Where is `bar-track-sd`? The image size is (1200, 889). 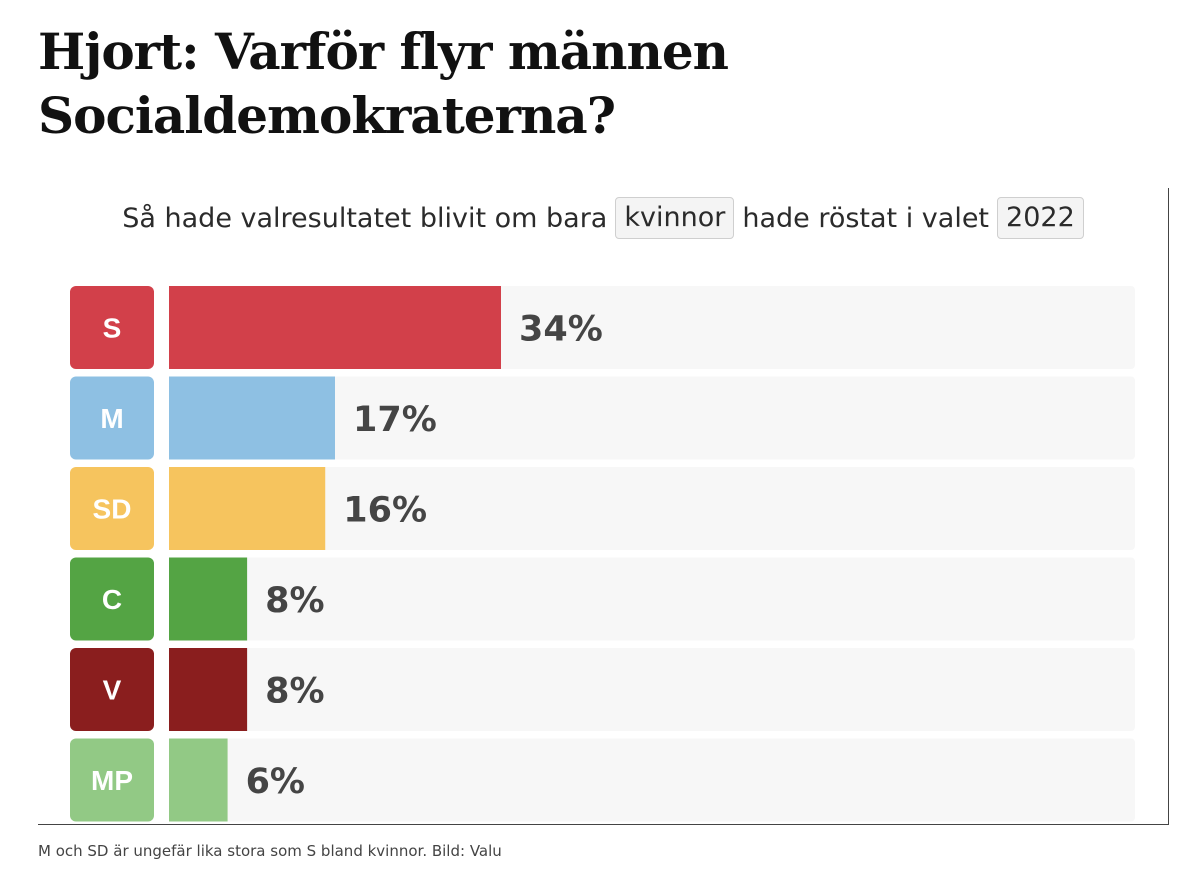
bar-track-sd is located at coordinates (652, 508).